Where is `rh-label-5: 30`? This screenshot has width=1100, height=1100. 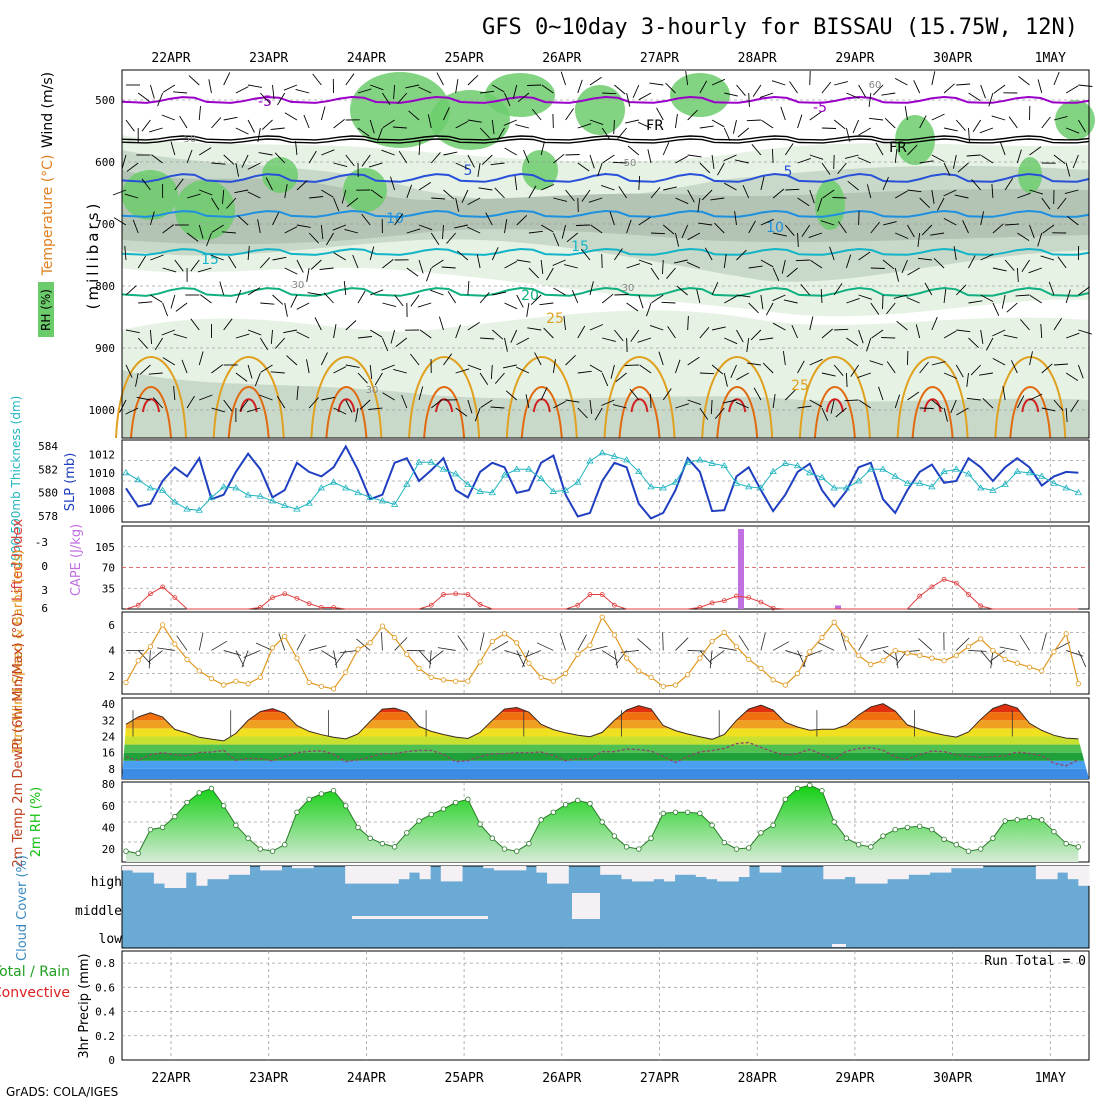
rh-label-5: 30 is located at coordinates (372, 390).